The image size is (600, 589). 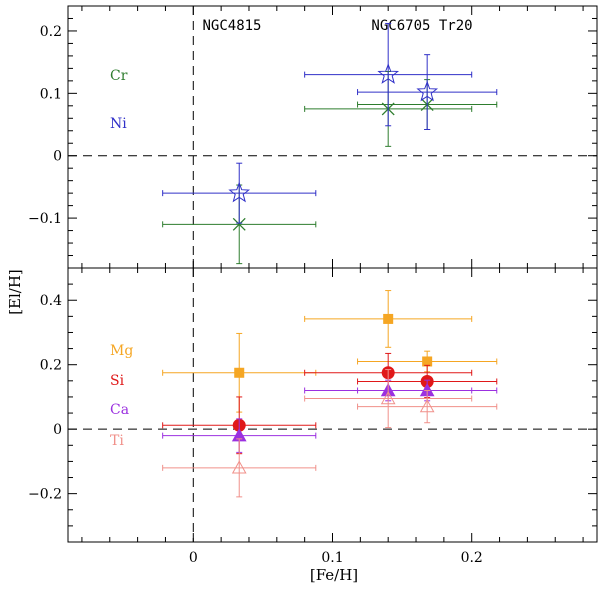 What do you see at coordinates (119, 76) in the screenshot?
I see `legend-label-cr: Cr` at bounding box center [119, 76].